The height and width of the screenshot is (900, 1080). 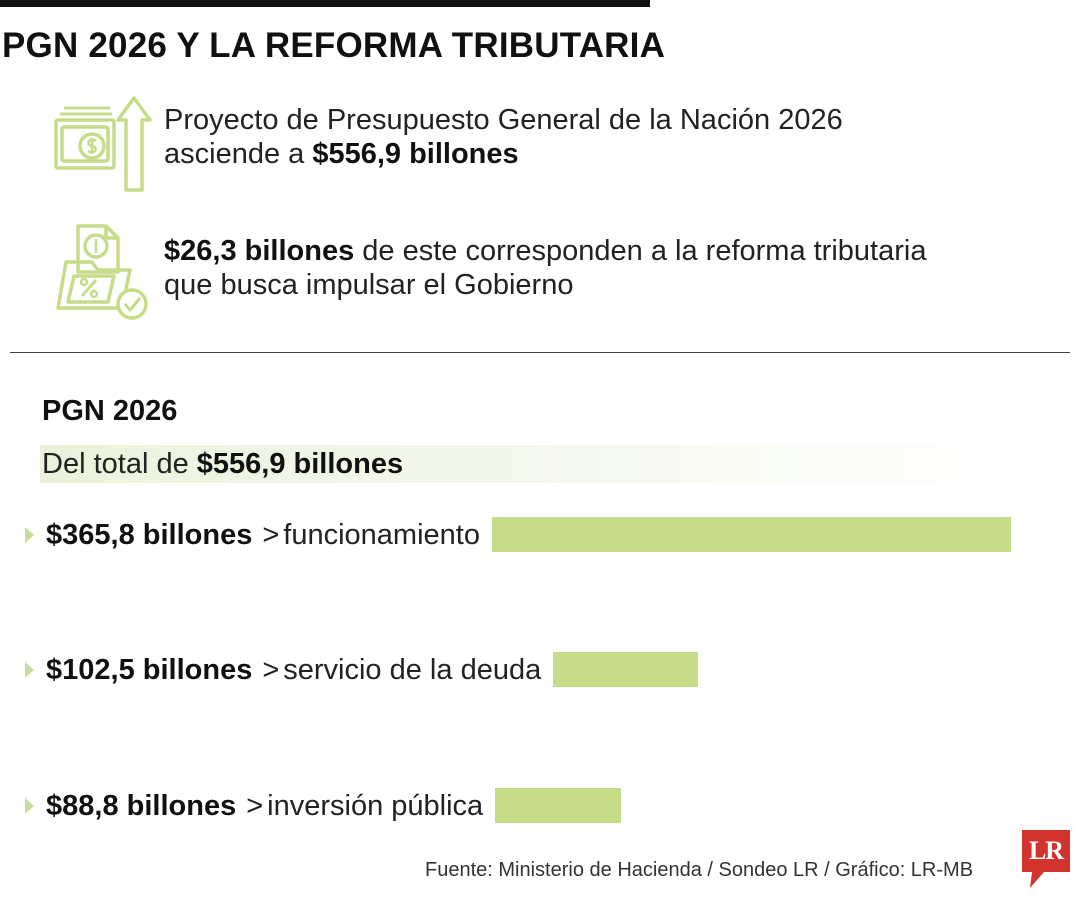 What do you see at coordinates (259, 251) in the screenshot?
I see `intro-2-amount: $26,3 billones` at bounding box center [259, 251].